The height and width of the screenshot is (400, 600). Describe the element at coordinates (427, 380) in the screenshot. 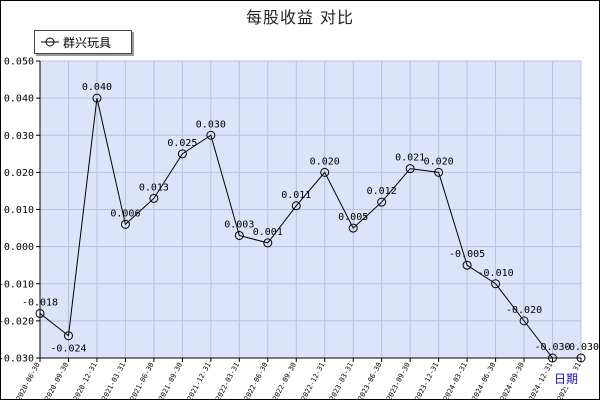

I see `x-tick-label: 2023-12-31` at that location.